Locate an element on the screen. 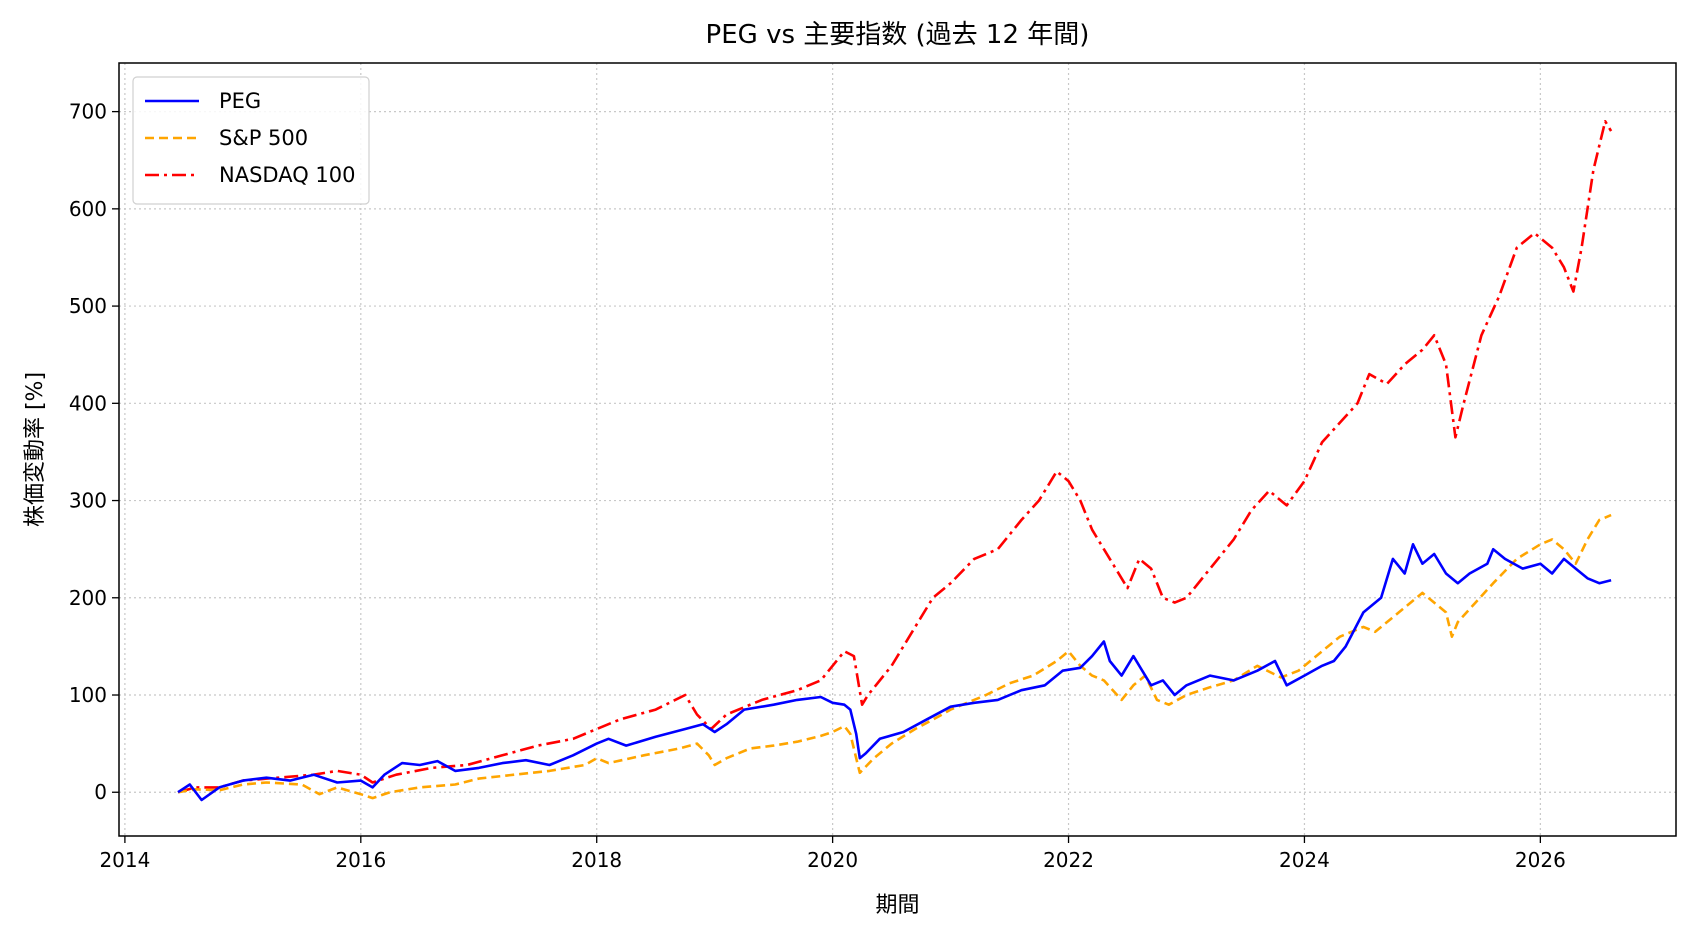 This screenshot has height=932, width=1688. y-tick-label: 500 is located at coordinates (88, 306).